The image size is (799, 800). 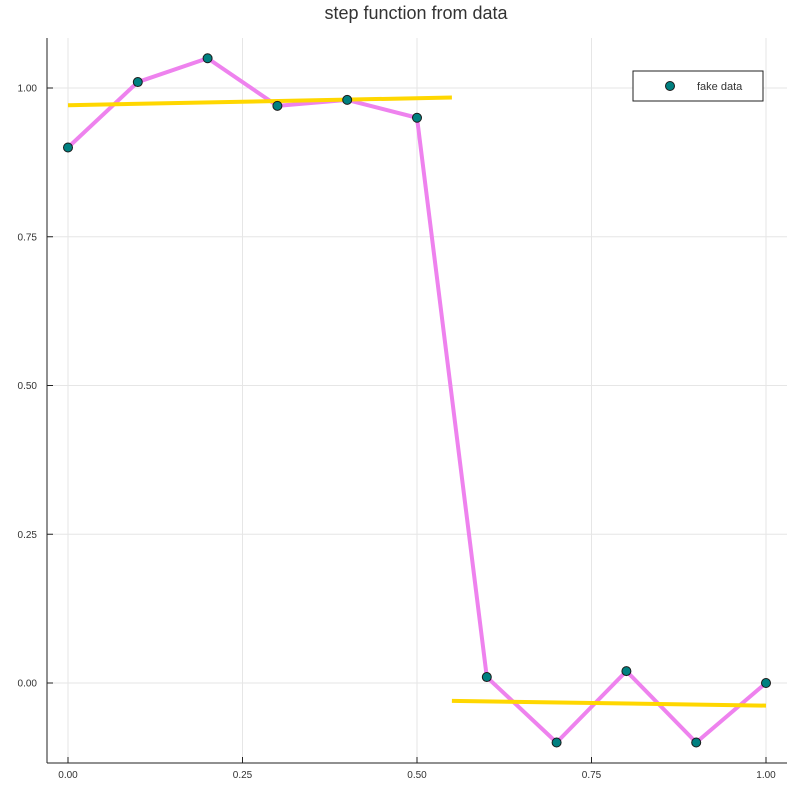 What do you see at coordinates (28, 386) in the screenshot?
I see `y-tick-label: 0.50` at bounding box center [28, 386].